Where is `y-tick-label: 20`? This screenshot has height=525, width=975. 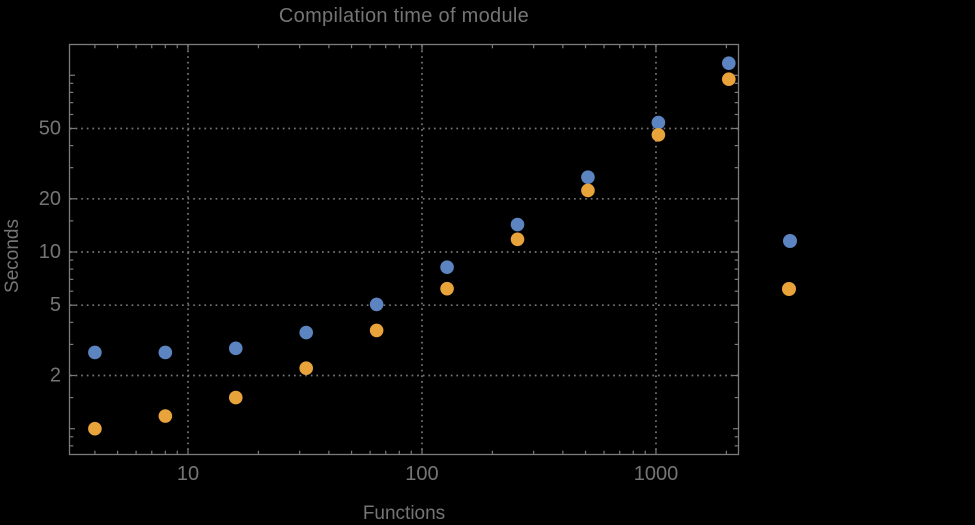 y-tick-label: 20 is located at coordinates (50, 199).